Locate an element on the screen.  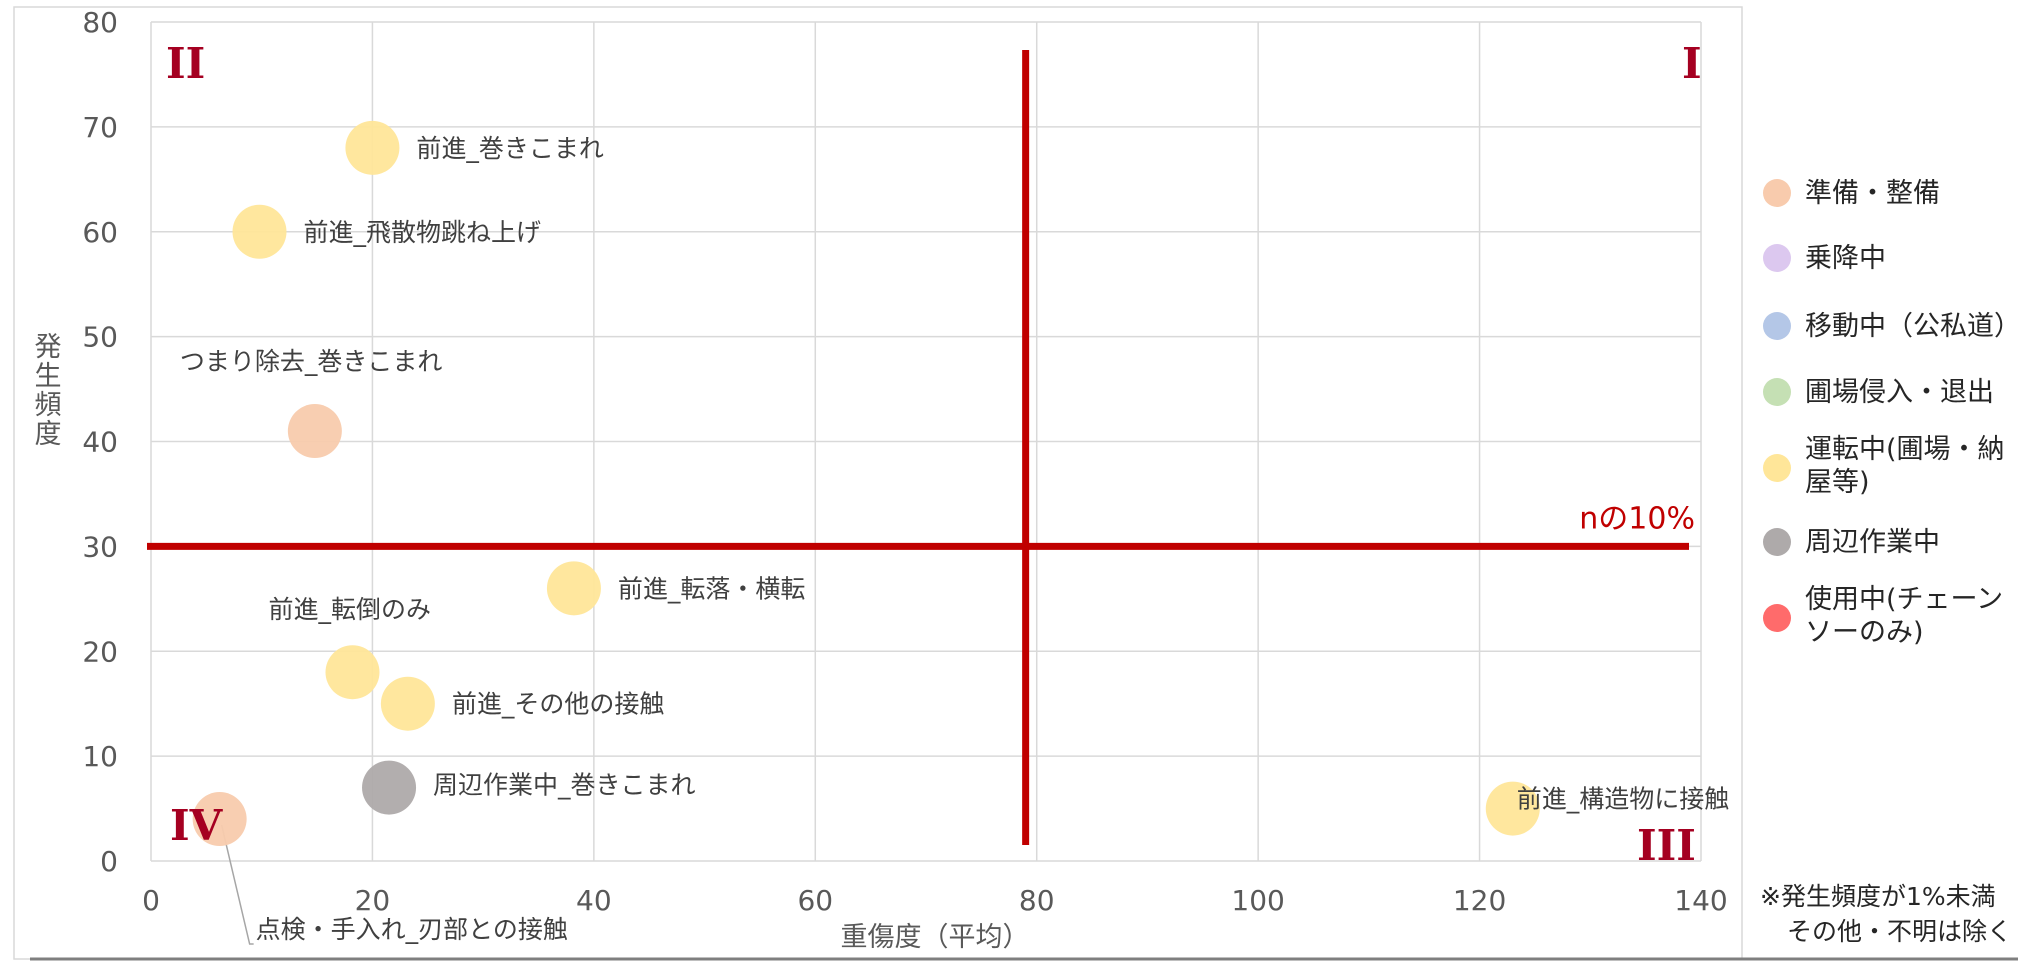
y-tick-label: 80 is located at coordinates (100, 22).